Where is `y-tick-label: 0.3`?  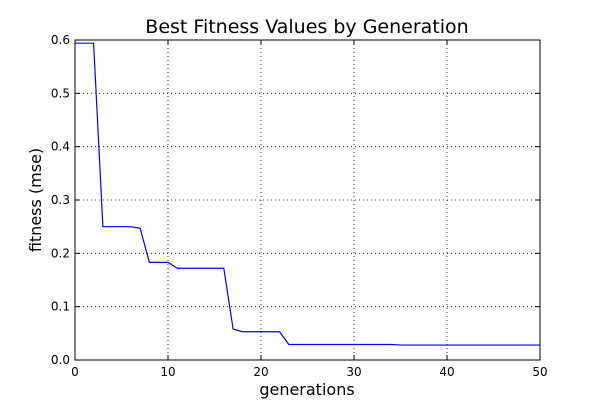
y-tick-label: 0.3 is located at coordinates (60, 200).